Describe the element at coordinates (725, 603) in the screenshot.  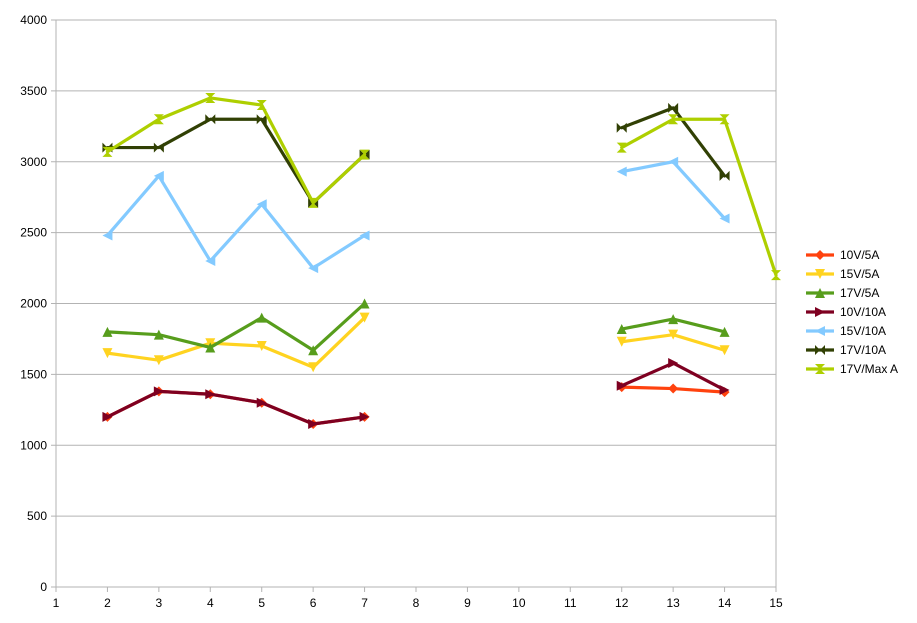
I see `x-tick-label: 14` at that location.